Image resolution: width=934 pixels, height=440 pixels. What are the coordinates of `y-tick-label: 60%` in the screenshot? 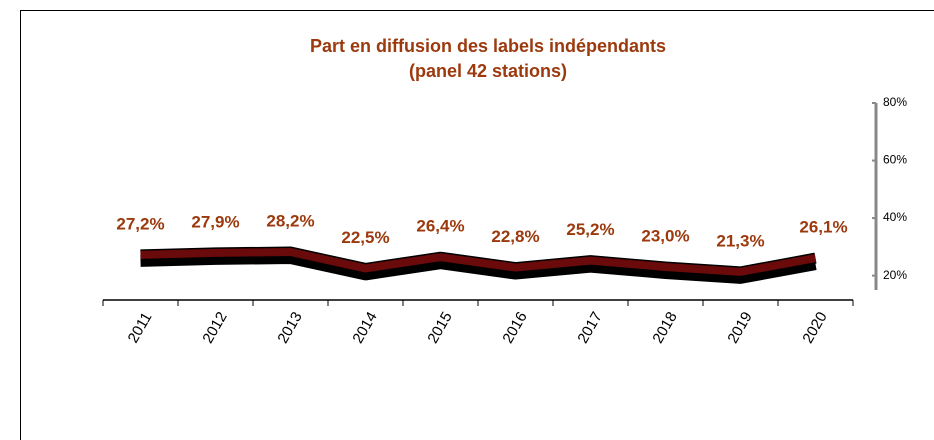 It's located at (895, 160).